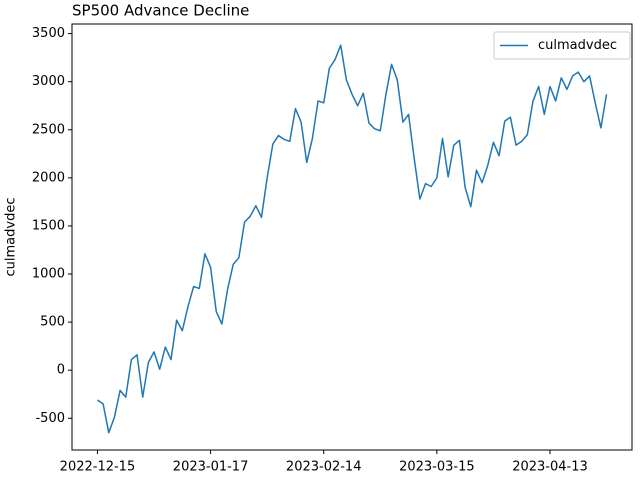  What do you see at coordinates (48, 81) in the screenshot?
I see `y-tick-label: 3000` at bounding box center [48, 81].